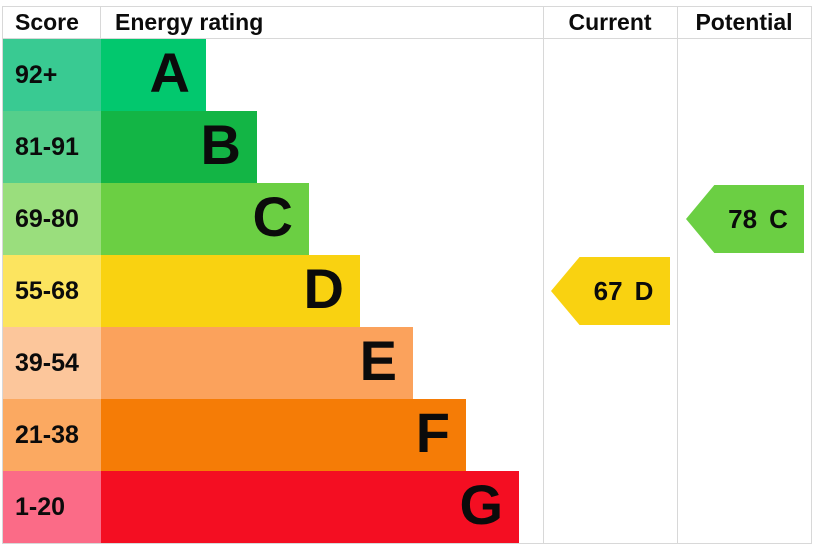 The width and height of the screenshot is (820, 547). Describe the element at coordinates (52, 22) in the screenshot. I see `score-column-header: Score` at that location.